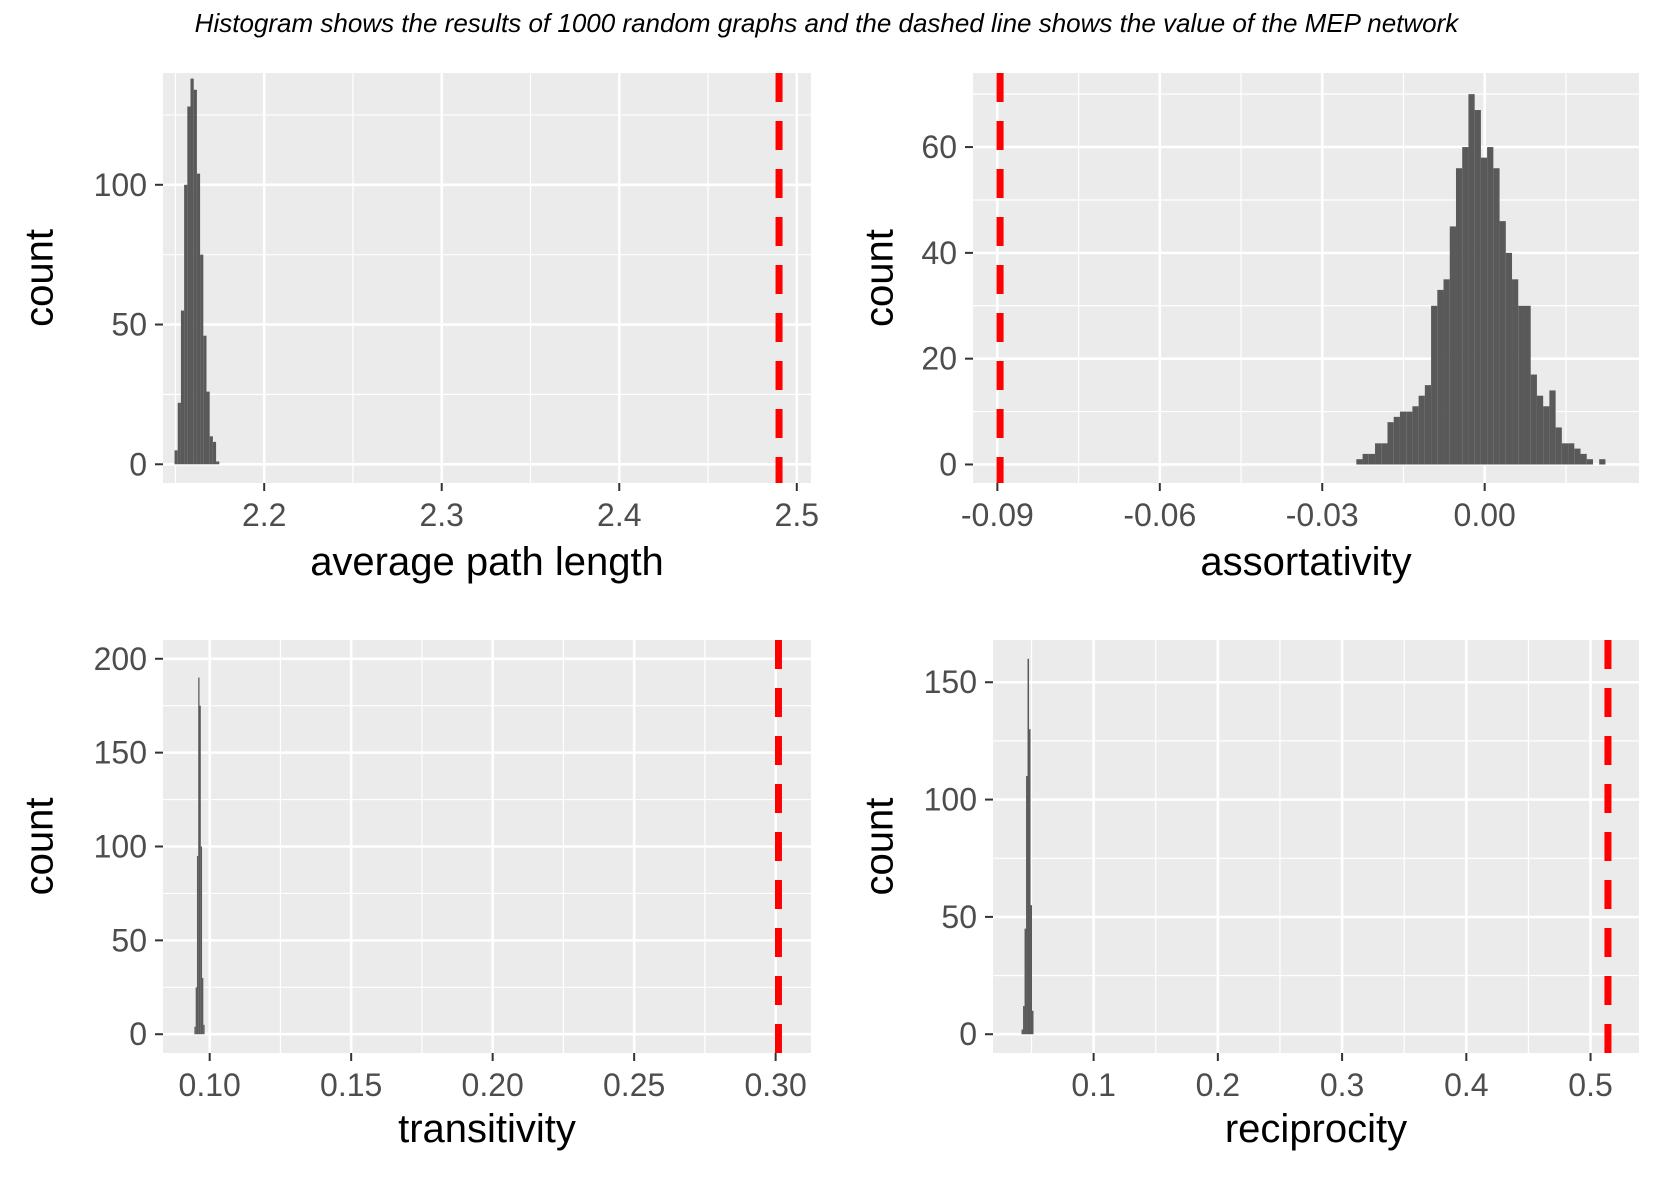 The width and height of the screenshot is (1653, 1181). I want to click on x-tick-label: 2.5, so click(797, 515).